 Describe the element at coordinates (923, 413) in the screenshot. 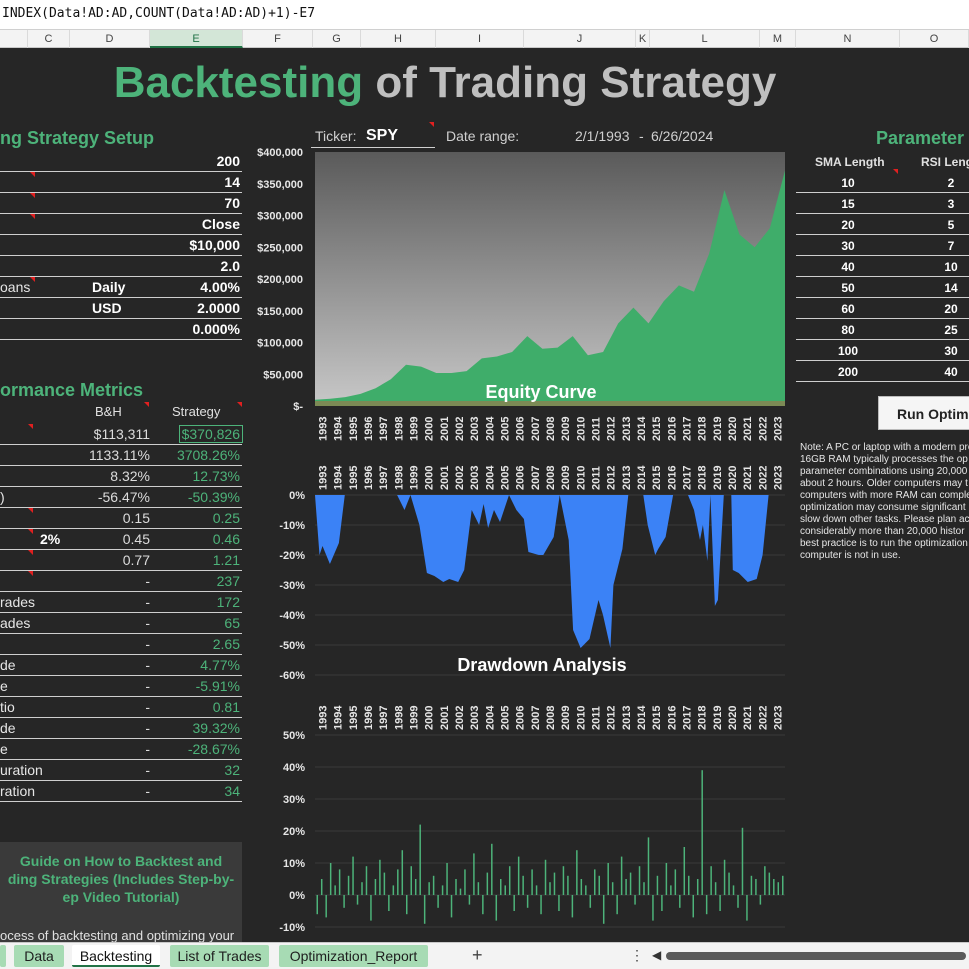

I see `run-optimization-button: Run Optimi` at that location.